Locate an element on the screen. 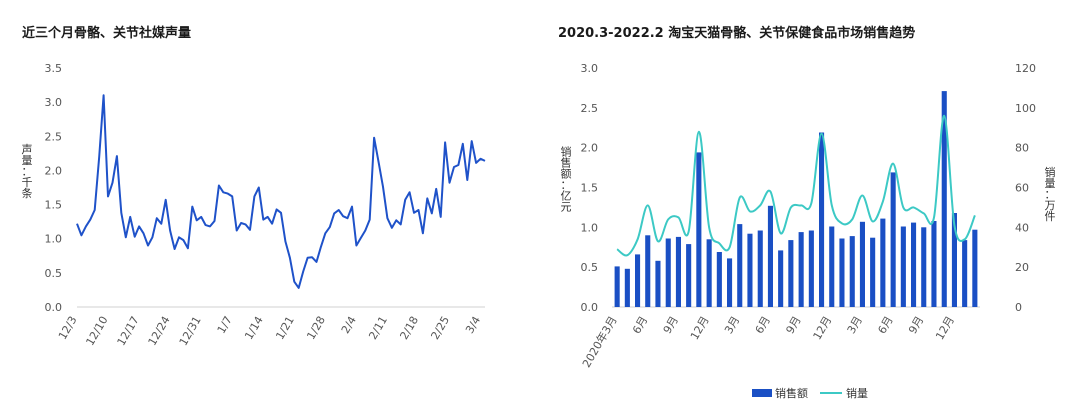 This screenshot has width=1080, height=415. legend-swatch-sales-amount is located at coordinates (762, 393).